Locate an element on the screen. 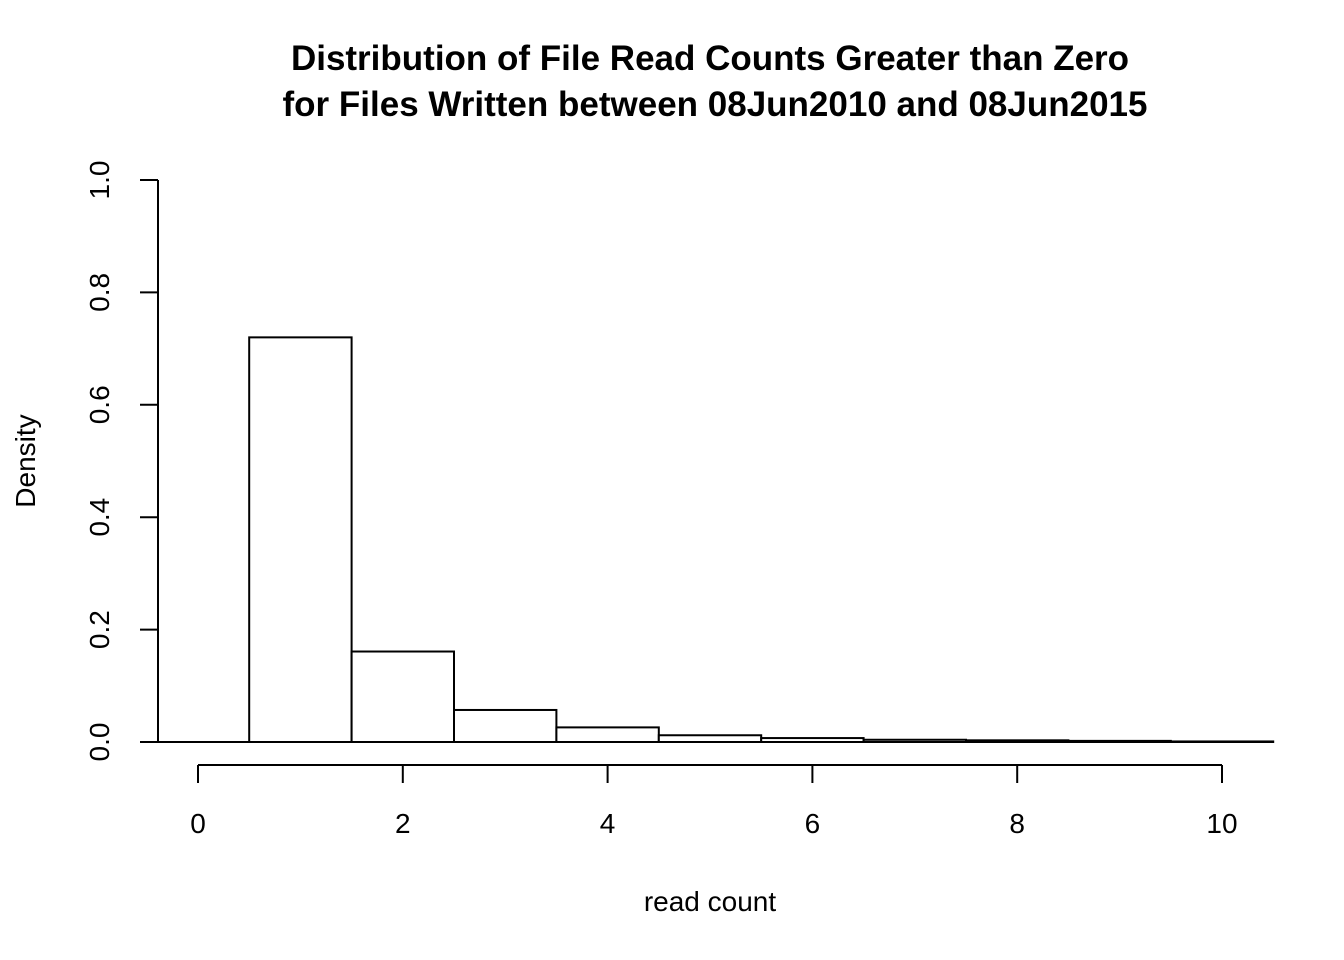 This screenshot has height=960, width=1344. x-axis: 0 2 4 6 8 10 is located at coordinates (714, 801).